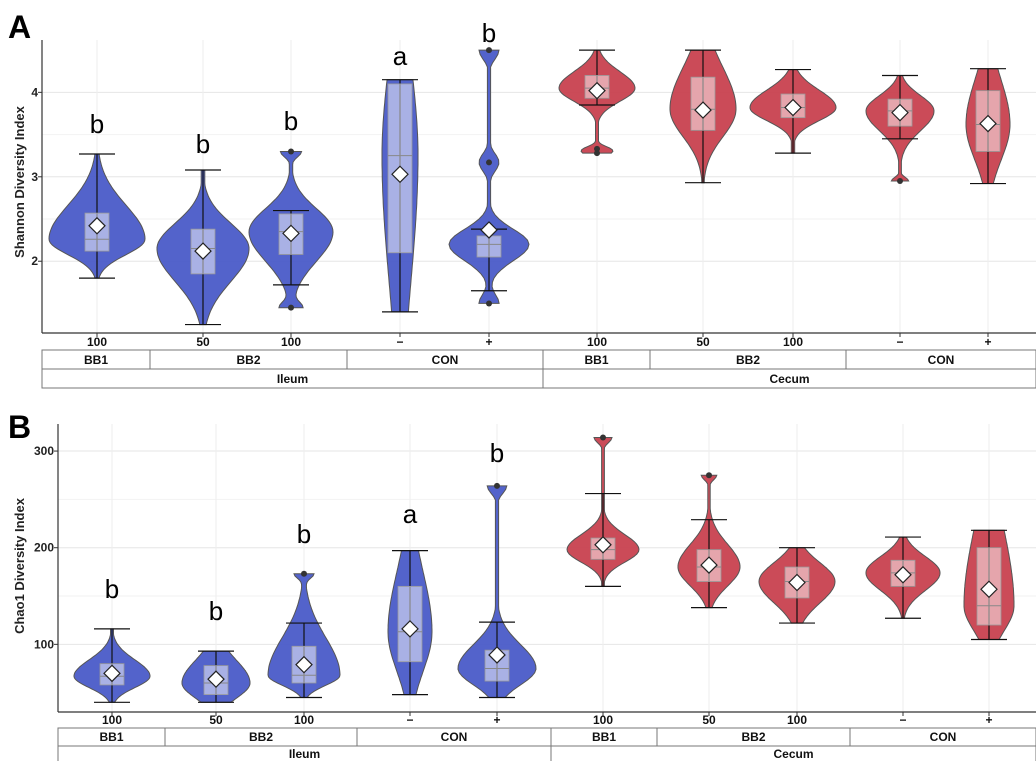  What do you see at coordinates (19, 27) in the screenshot?
I see `panel-a-label: A` at bounding box center [19, 27].